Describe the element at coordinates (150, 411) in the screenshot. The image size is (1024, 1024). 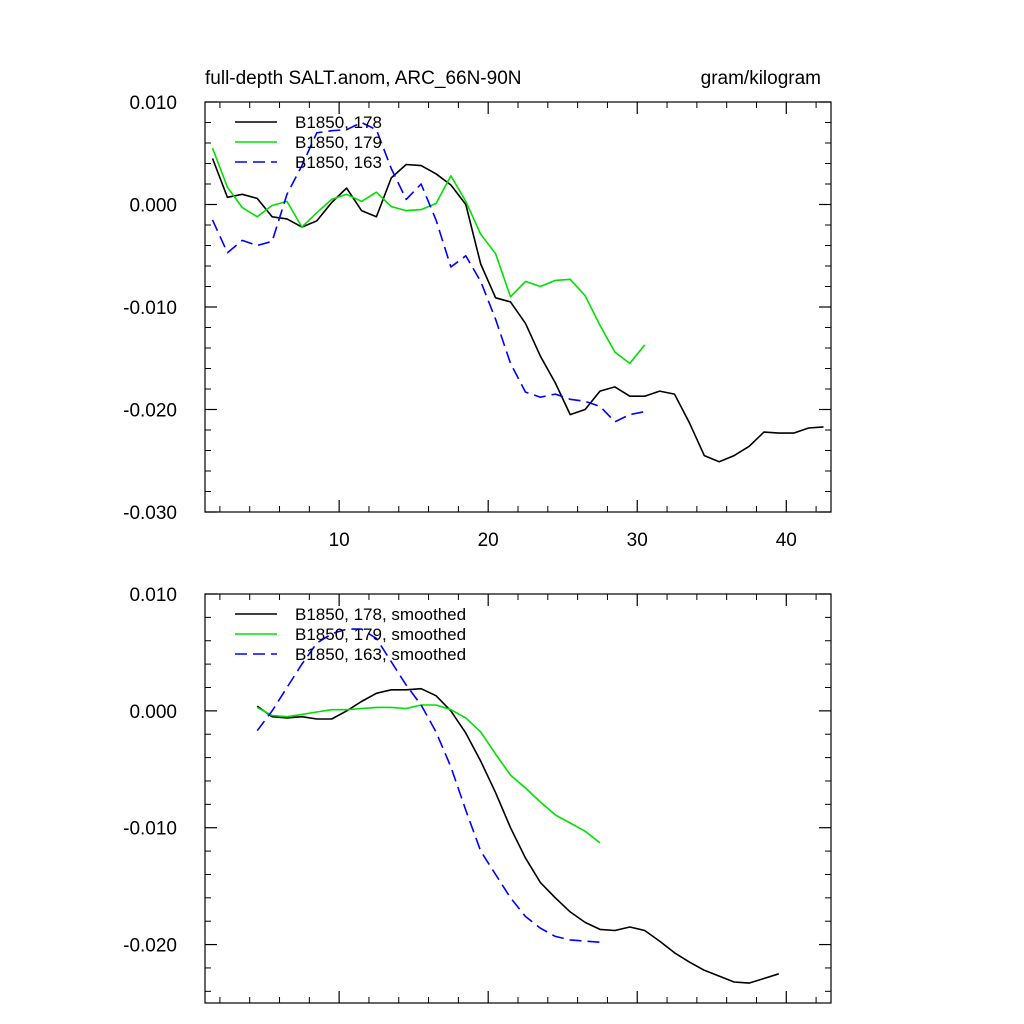
I see `panel1-y-tick-label: -0.020` at that location.